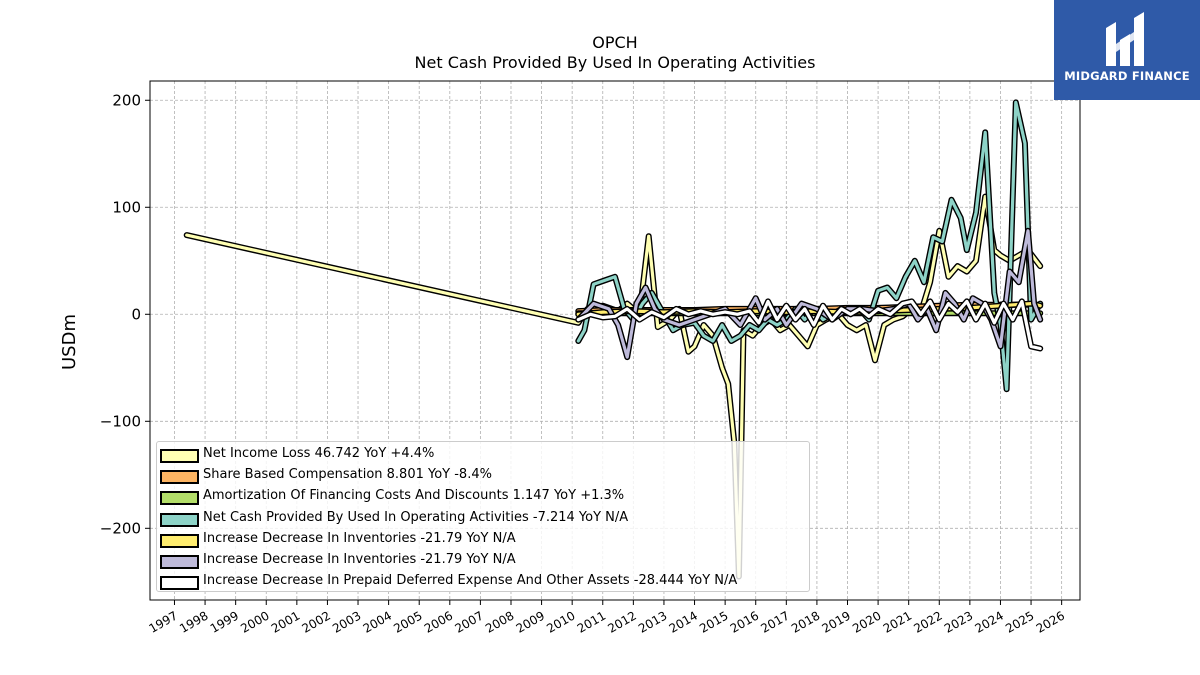  Describe the element at coordinates (614, 42) in the screenshot. I see `chart-title: OPCH` at that location.